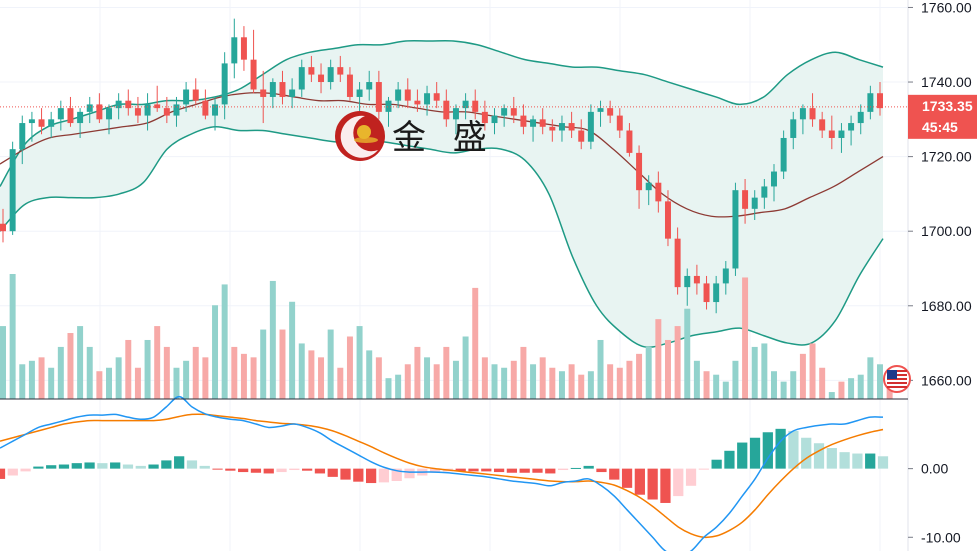 The image size is (977, 556). What do you see at coordinates (934, 503) in the screenshot?
I see `macd-axis: 0.00 -10.00` at bounding box center [934, 503].